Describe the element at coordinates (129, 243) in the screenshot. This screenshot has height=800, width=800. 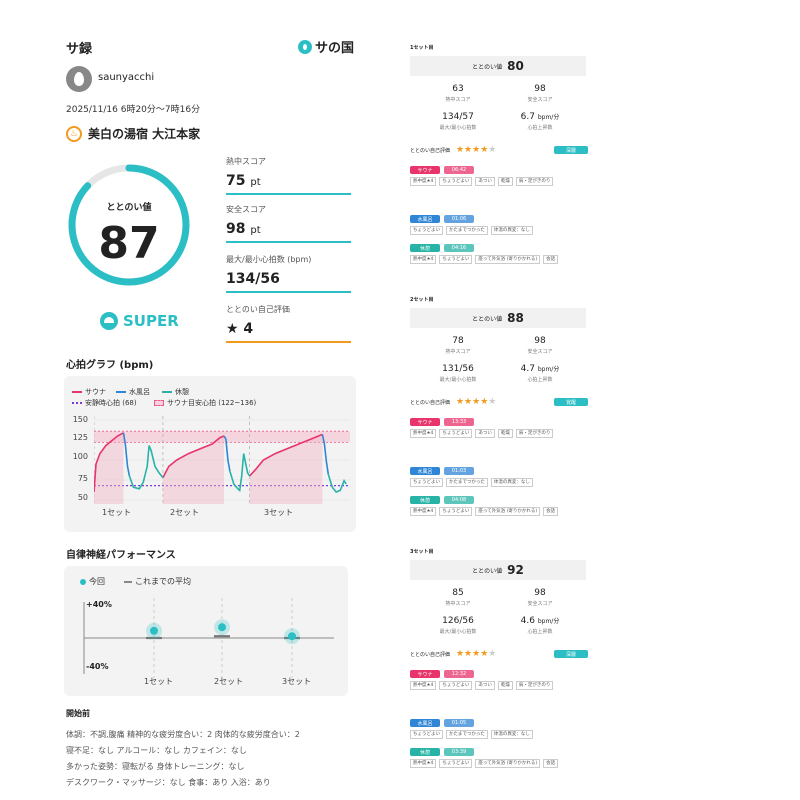
I see `totonoi-value: 87` at that location.